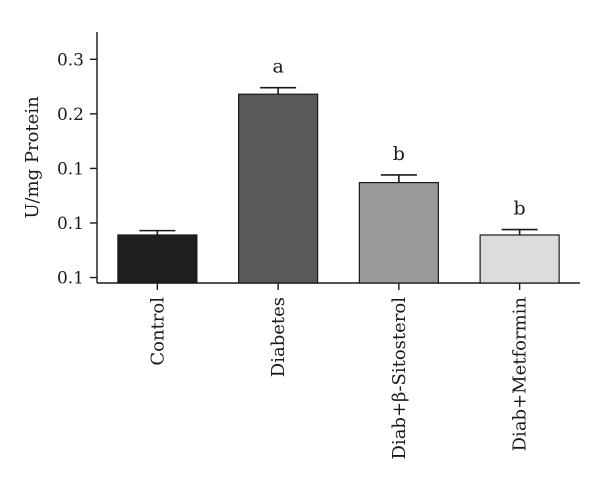 This screenshot has height=484, width=600. Describe the element at coordinates (278, 337) in the screenshot. I see `category-label: Diabetes` at that location.